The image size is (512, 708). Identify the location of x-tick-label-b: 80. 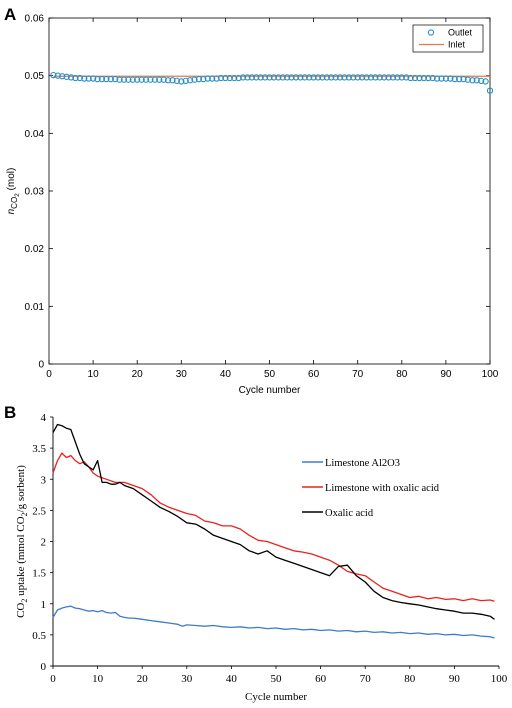
(410, 679).